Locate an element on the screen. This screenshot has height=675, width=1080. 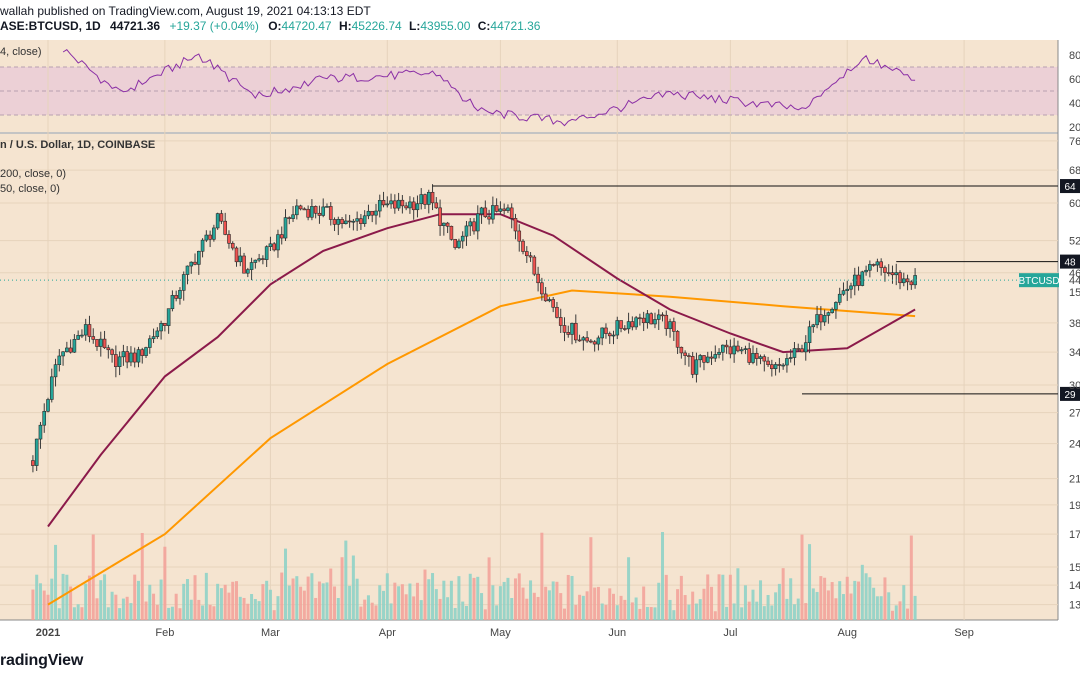
price-axis-tick: 46 is located at coordinates (1074, 274).